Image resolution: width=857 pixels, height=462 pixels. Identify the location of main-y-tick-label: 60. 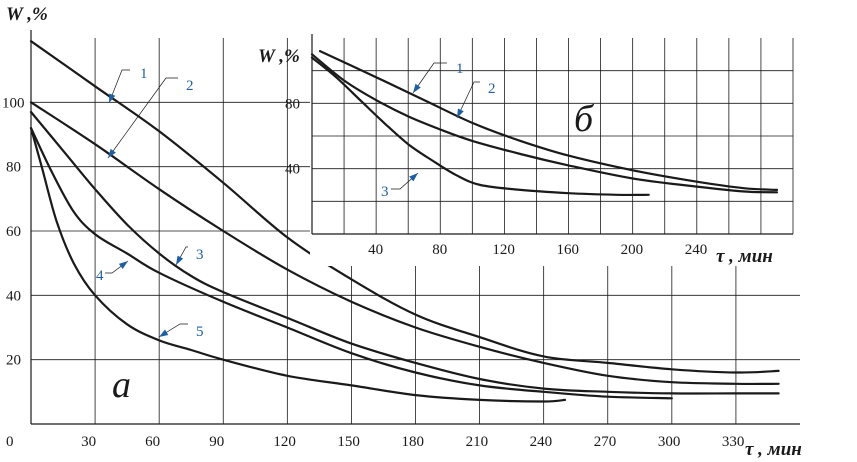
(13, 232).